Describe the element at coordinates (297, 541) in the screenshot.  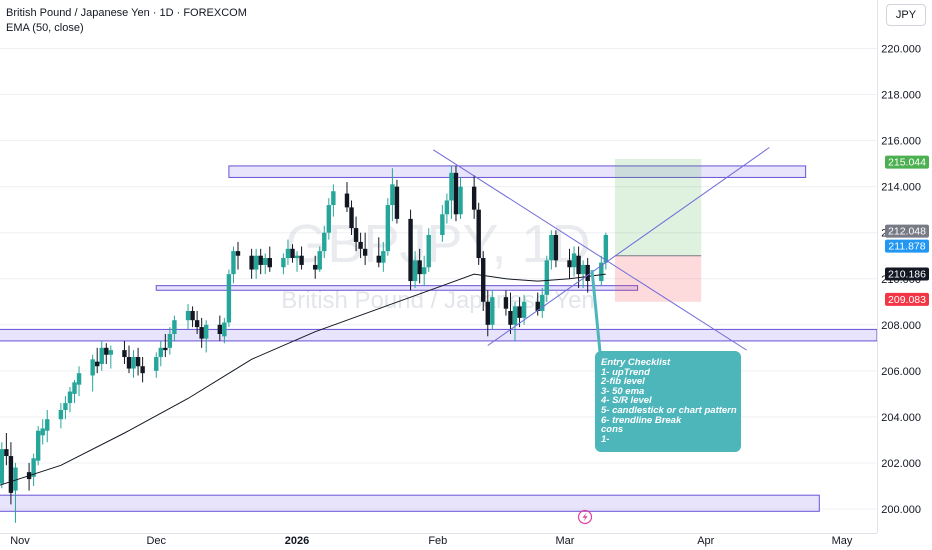
I see `x-tick-label: 2026` at that location.